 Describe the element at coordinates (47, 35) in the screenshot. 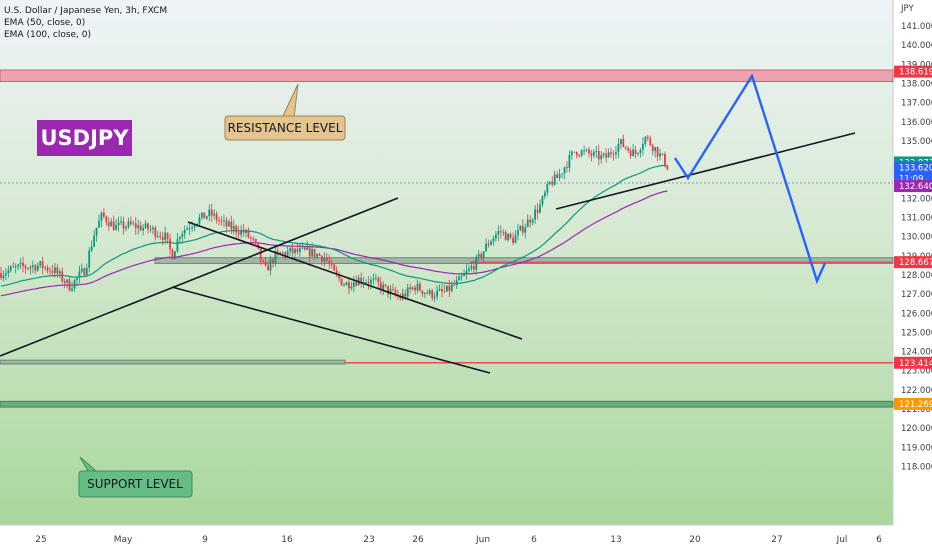

I see `ema-100-legend: EMA (100, close, 0)` at that location.